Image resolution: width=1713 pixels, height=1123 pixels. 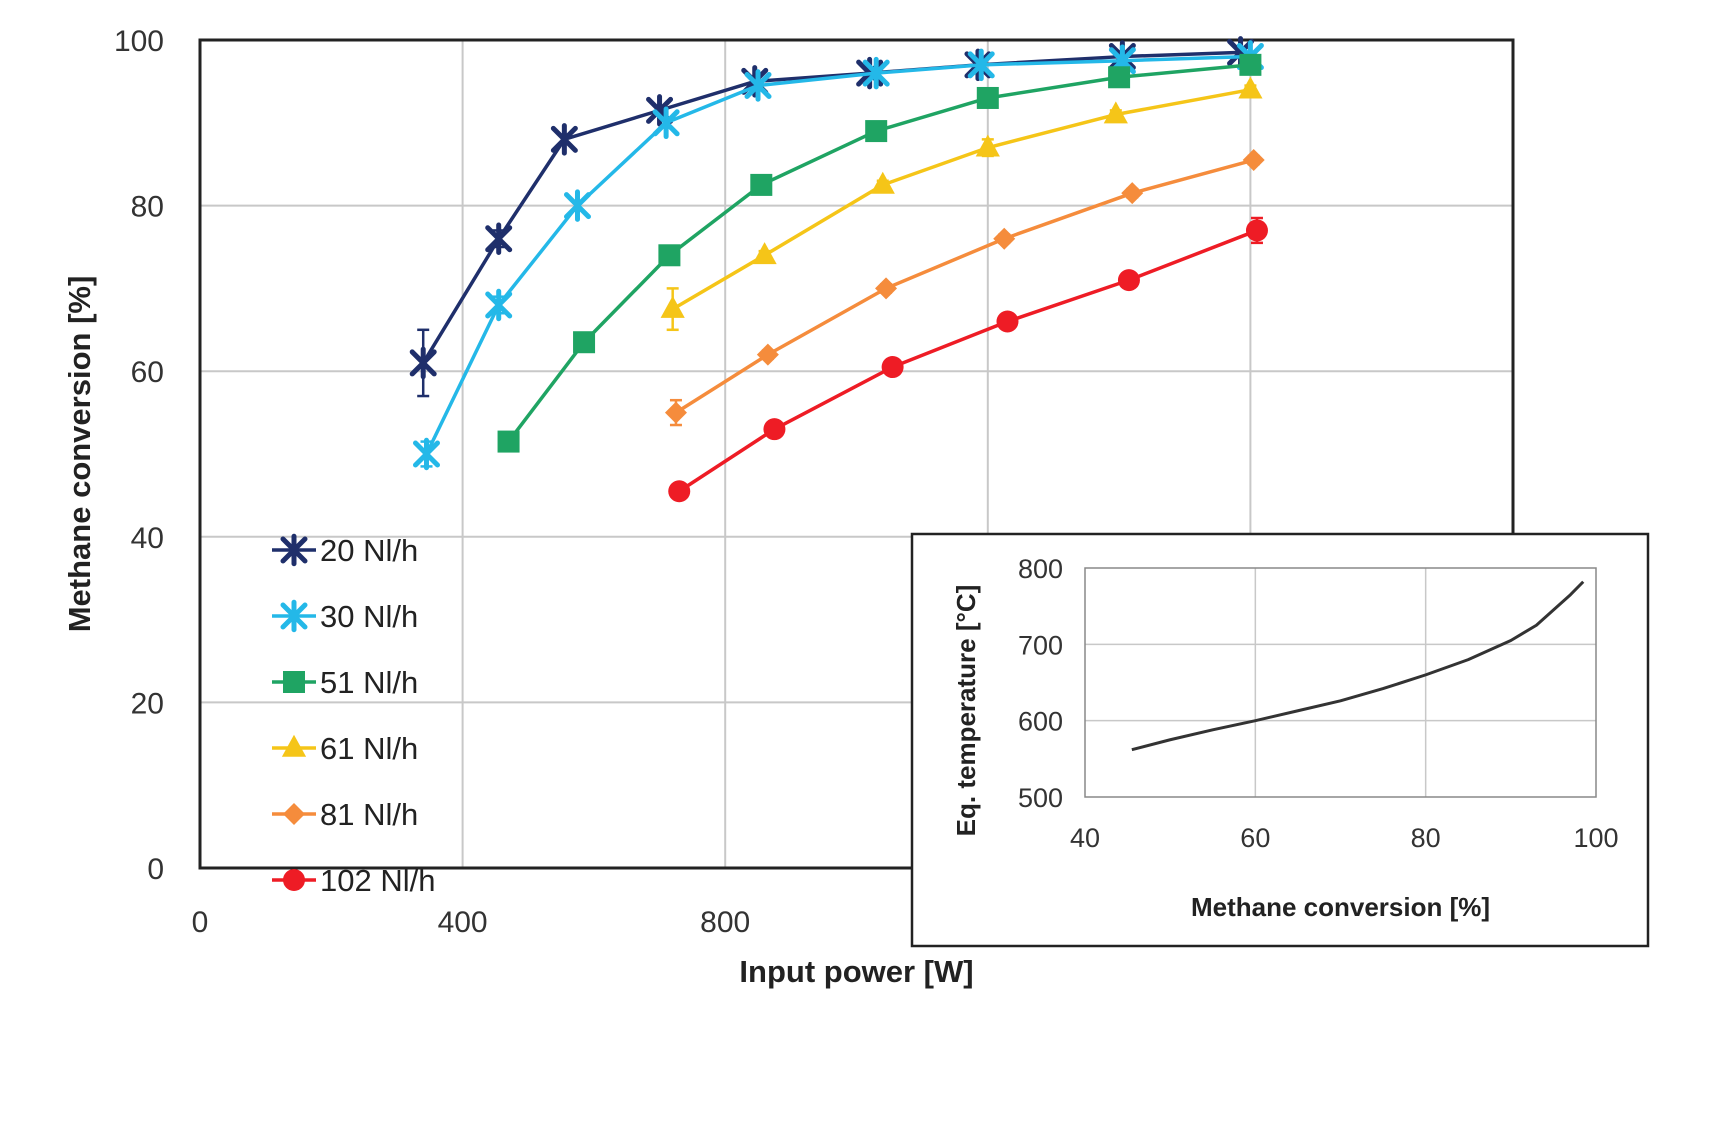 I want to click on inset-series-layer, so click(x=1358, y=666).